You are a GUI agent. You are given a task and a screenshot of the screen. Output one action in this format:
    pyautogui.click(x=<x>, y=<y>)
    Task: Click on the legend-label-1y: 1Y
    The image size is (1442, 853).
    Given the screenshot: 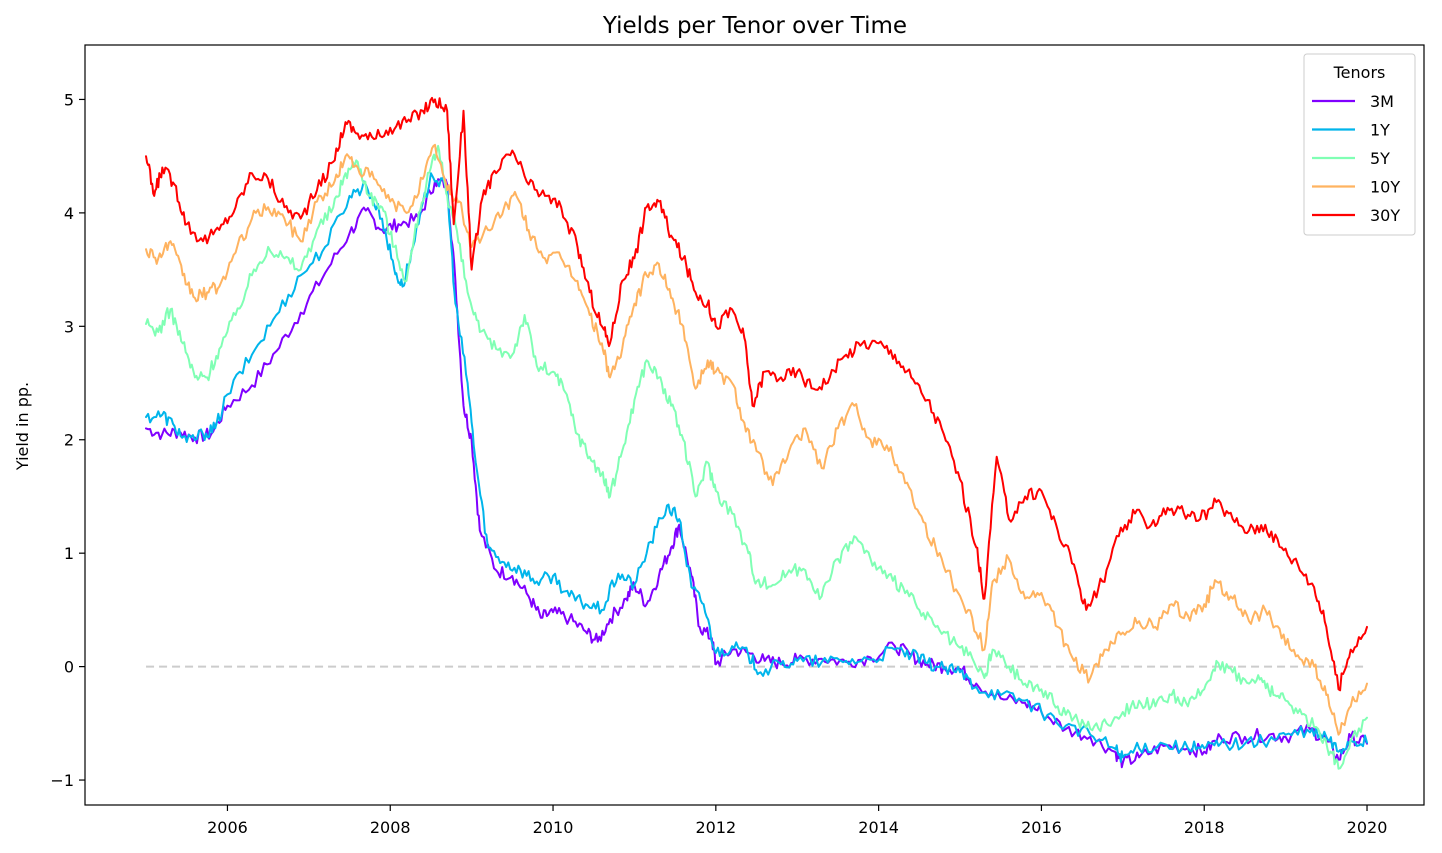 What is the action you would take?
    pyautogui.click(x=1380, y=130)
    